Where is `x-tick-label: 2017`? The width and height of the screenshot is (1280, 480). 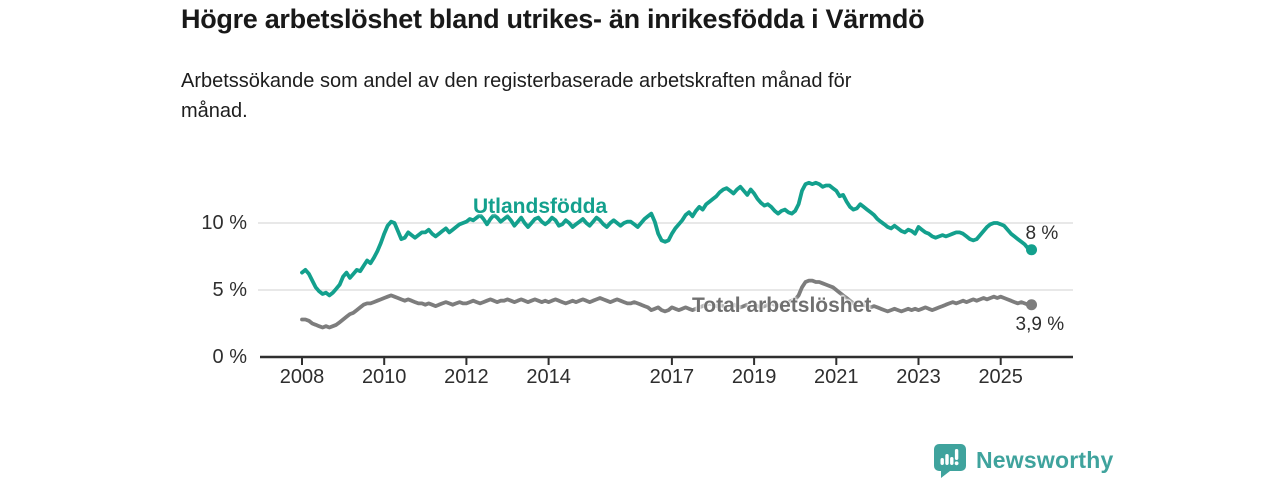 x-tick-label: 2017 is located at coordinates (672, 377).